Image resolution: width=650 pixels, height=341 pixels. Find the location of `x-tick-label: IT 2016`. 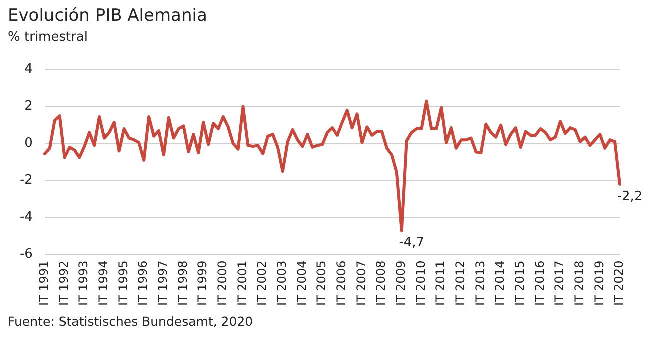

x-tick-label: IT 2016 is located at coordinates (539, 283).